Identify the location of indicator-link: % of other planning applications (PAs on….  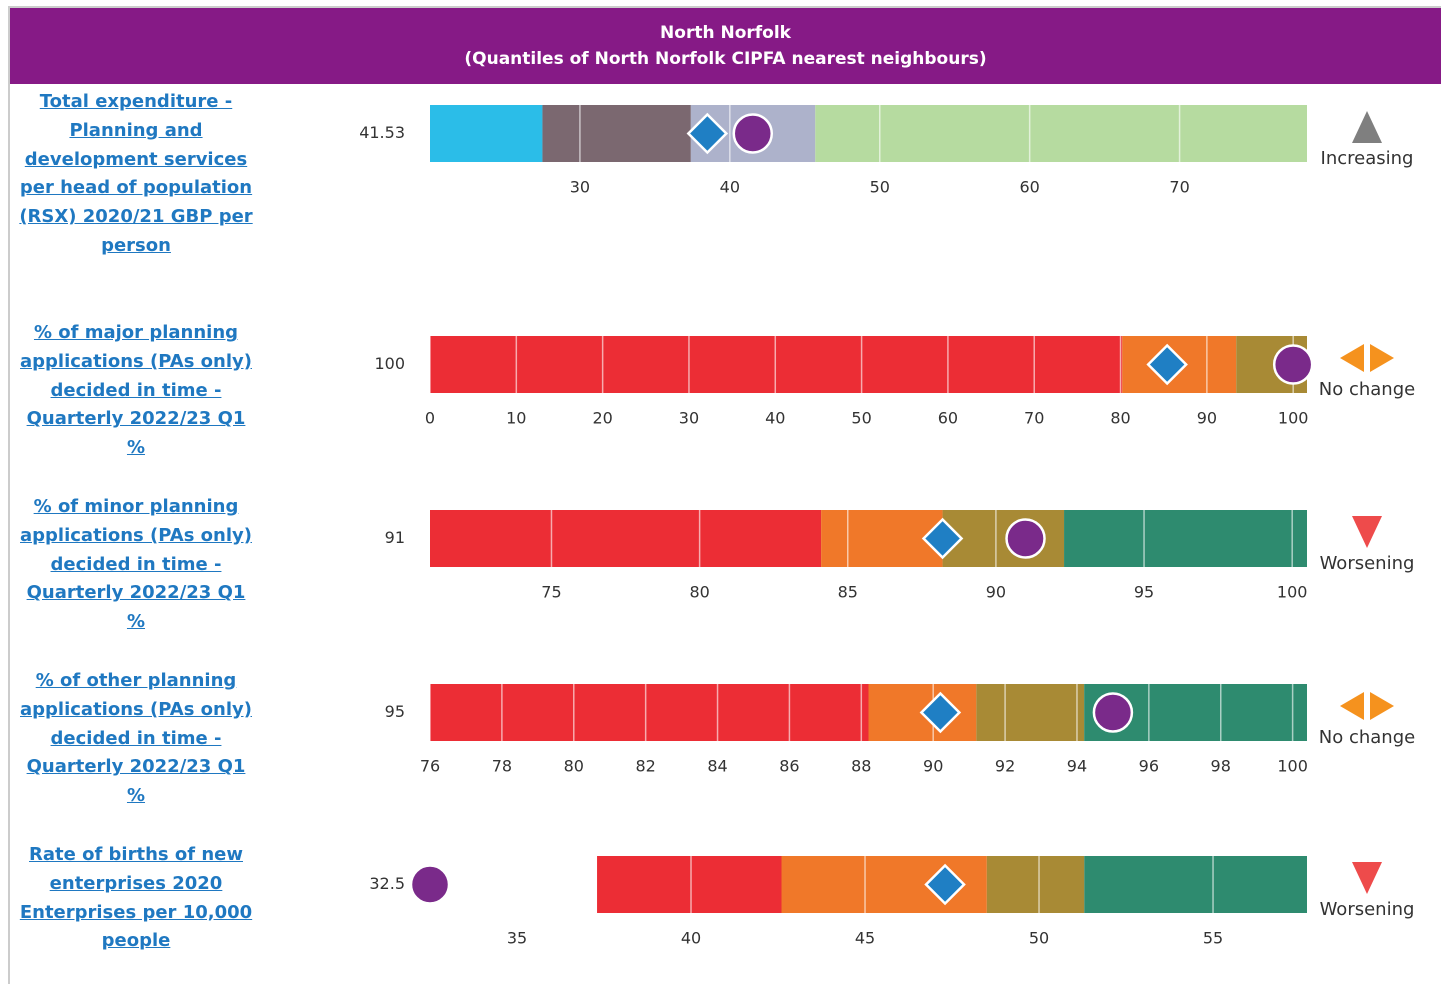
(136, 738).